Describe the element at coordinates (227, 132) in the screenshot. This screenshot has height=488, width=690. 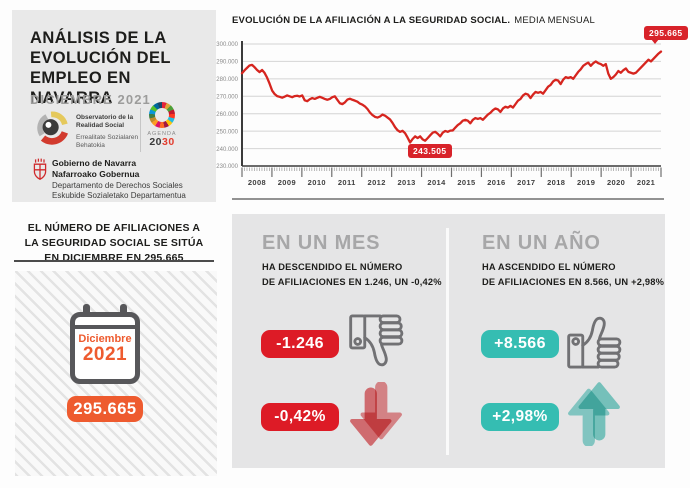
I see `svg-text: 250.000` at that location.